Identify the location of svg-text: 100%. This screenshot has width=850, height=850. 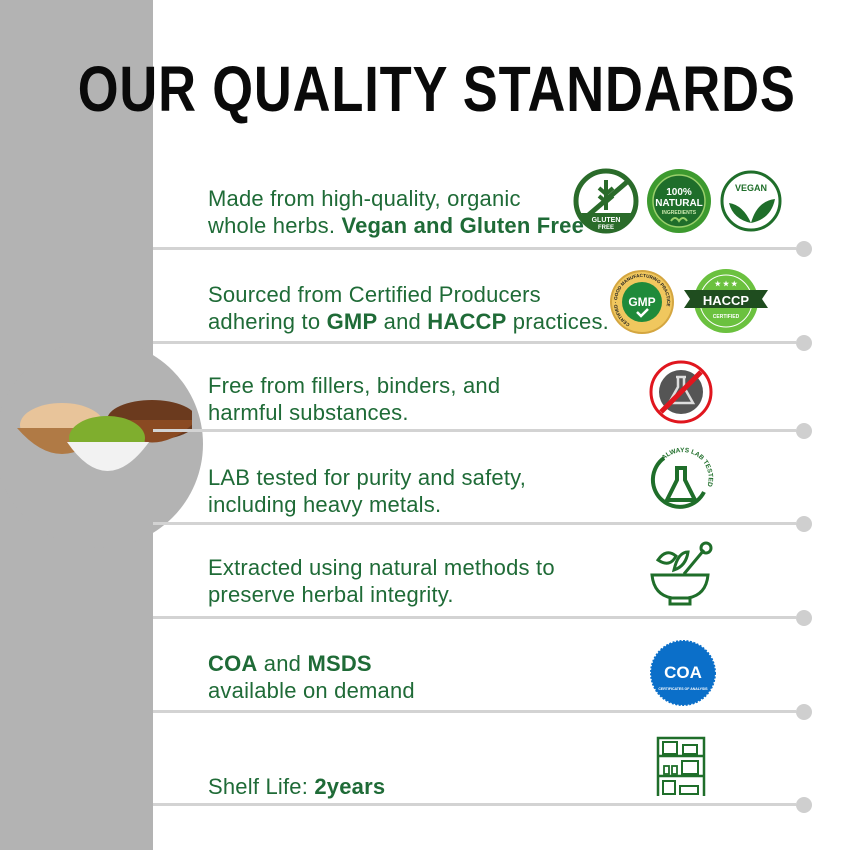
(679, 192).